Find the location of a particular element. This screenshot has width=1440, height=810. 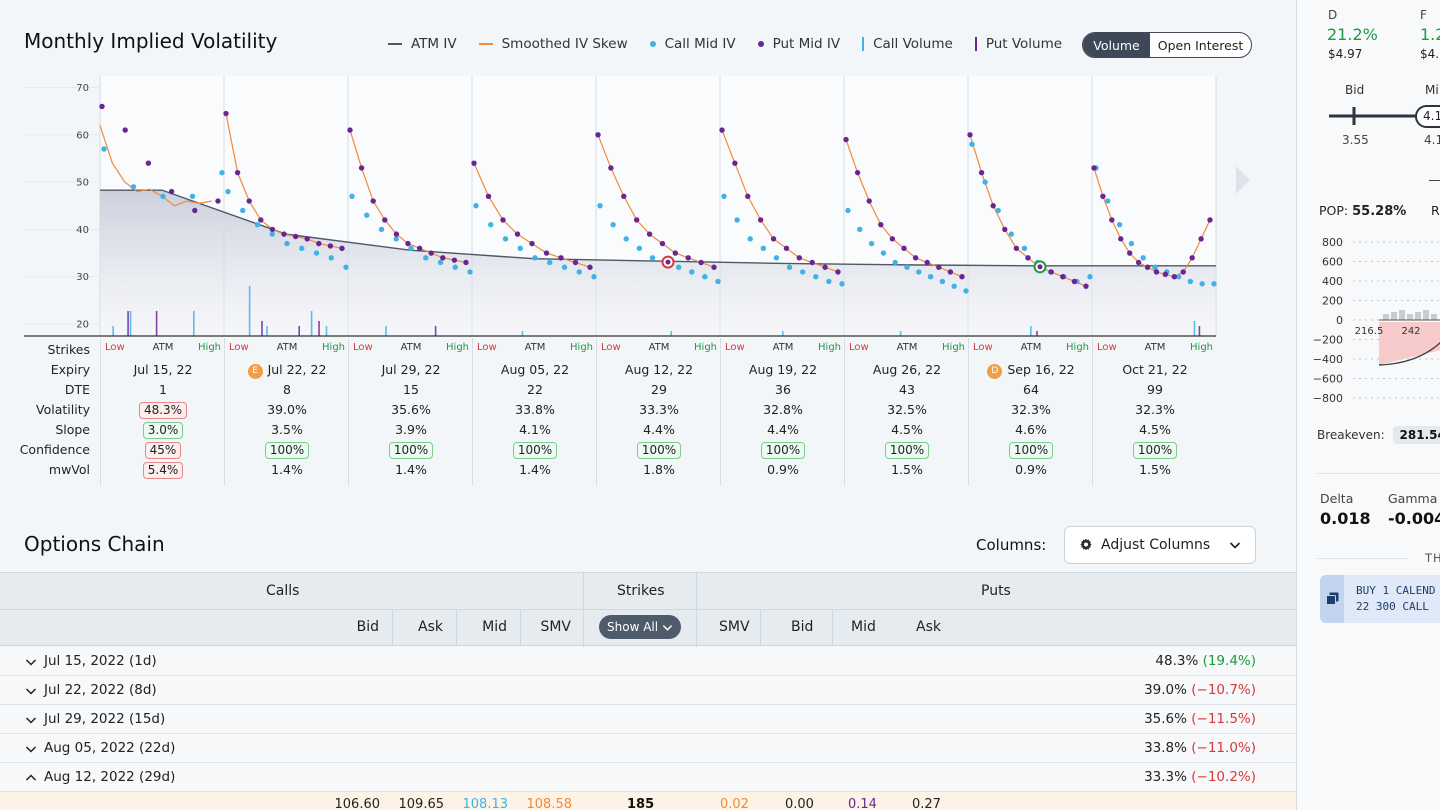

volatility-value-cell: 48.3% is located at coordinates (163, 410).